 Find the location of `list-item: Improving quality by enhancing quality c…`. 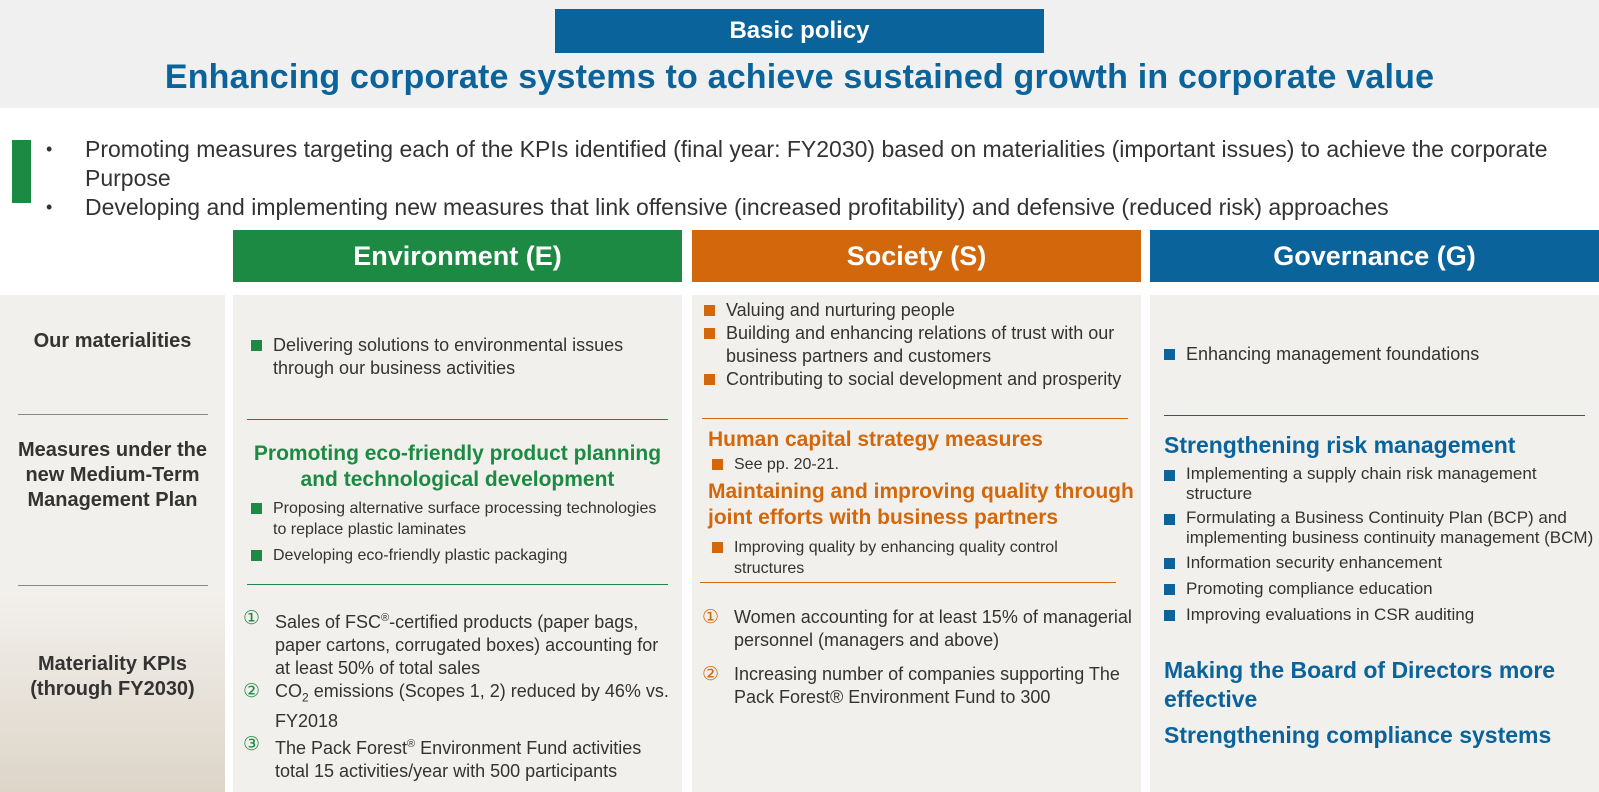

list-item: Improving quality by enhancing quality c… is located at coordinates (915, 558).